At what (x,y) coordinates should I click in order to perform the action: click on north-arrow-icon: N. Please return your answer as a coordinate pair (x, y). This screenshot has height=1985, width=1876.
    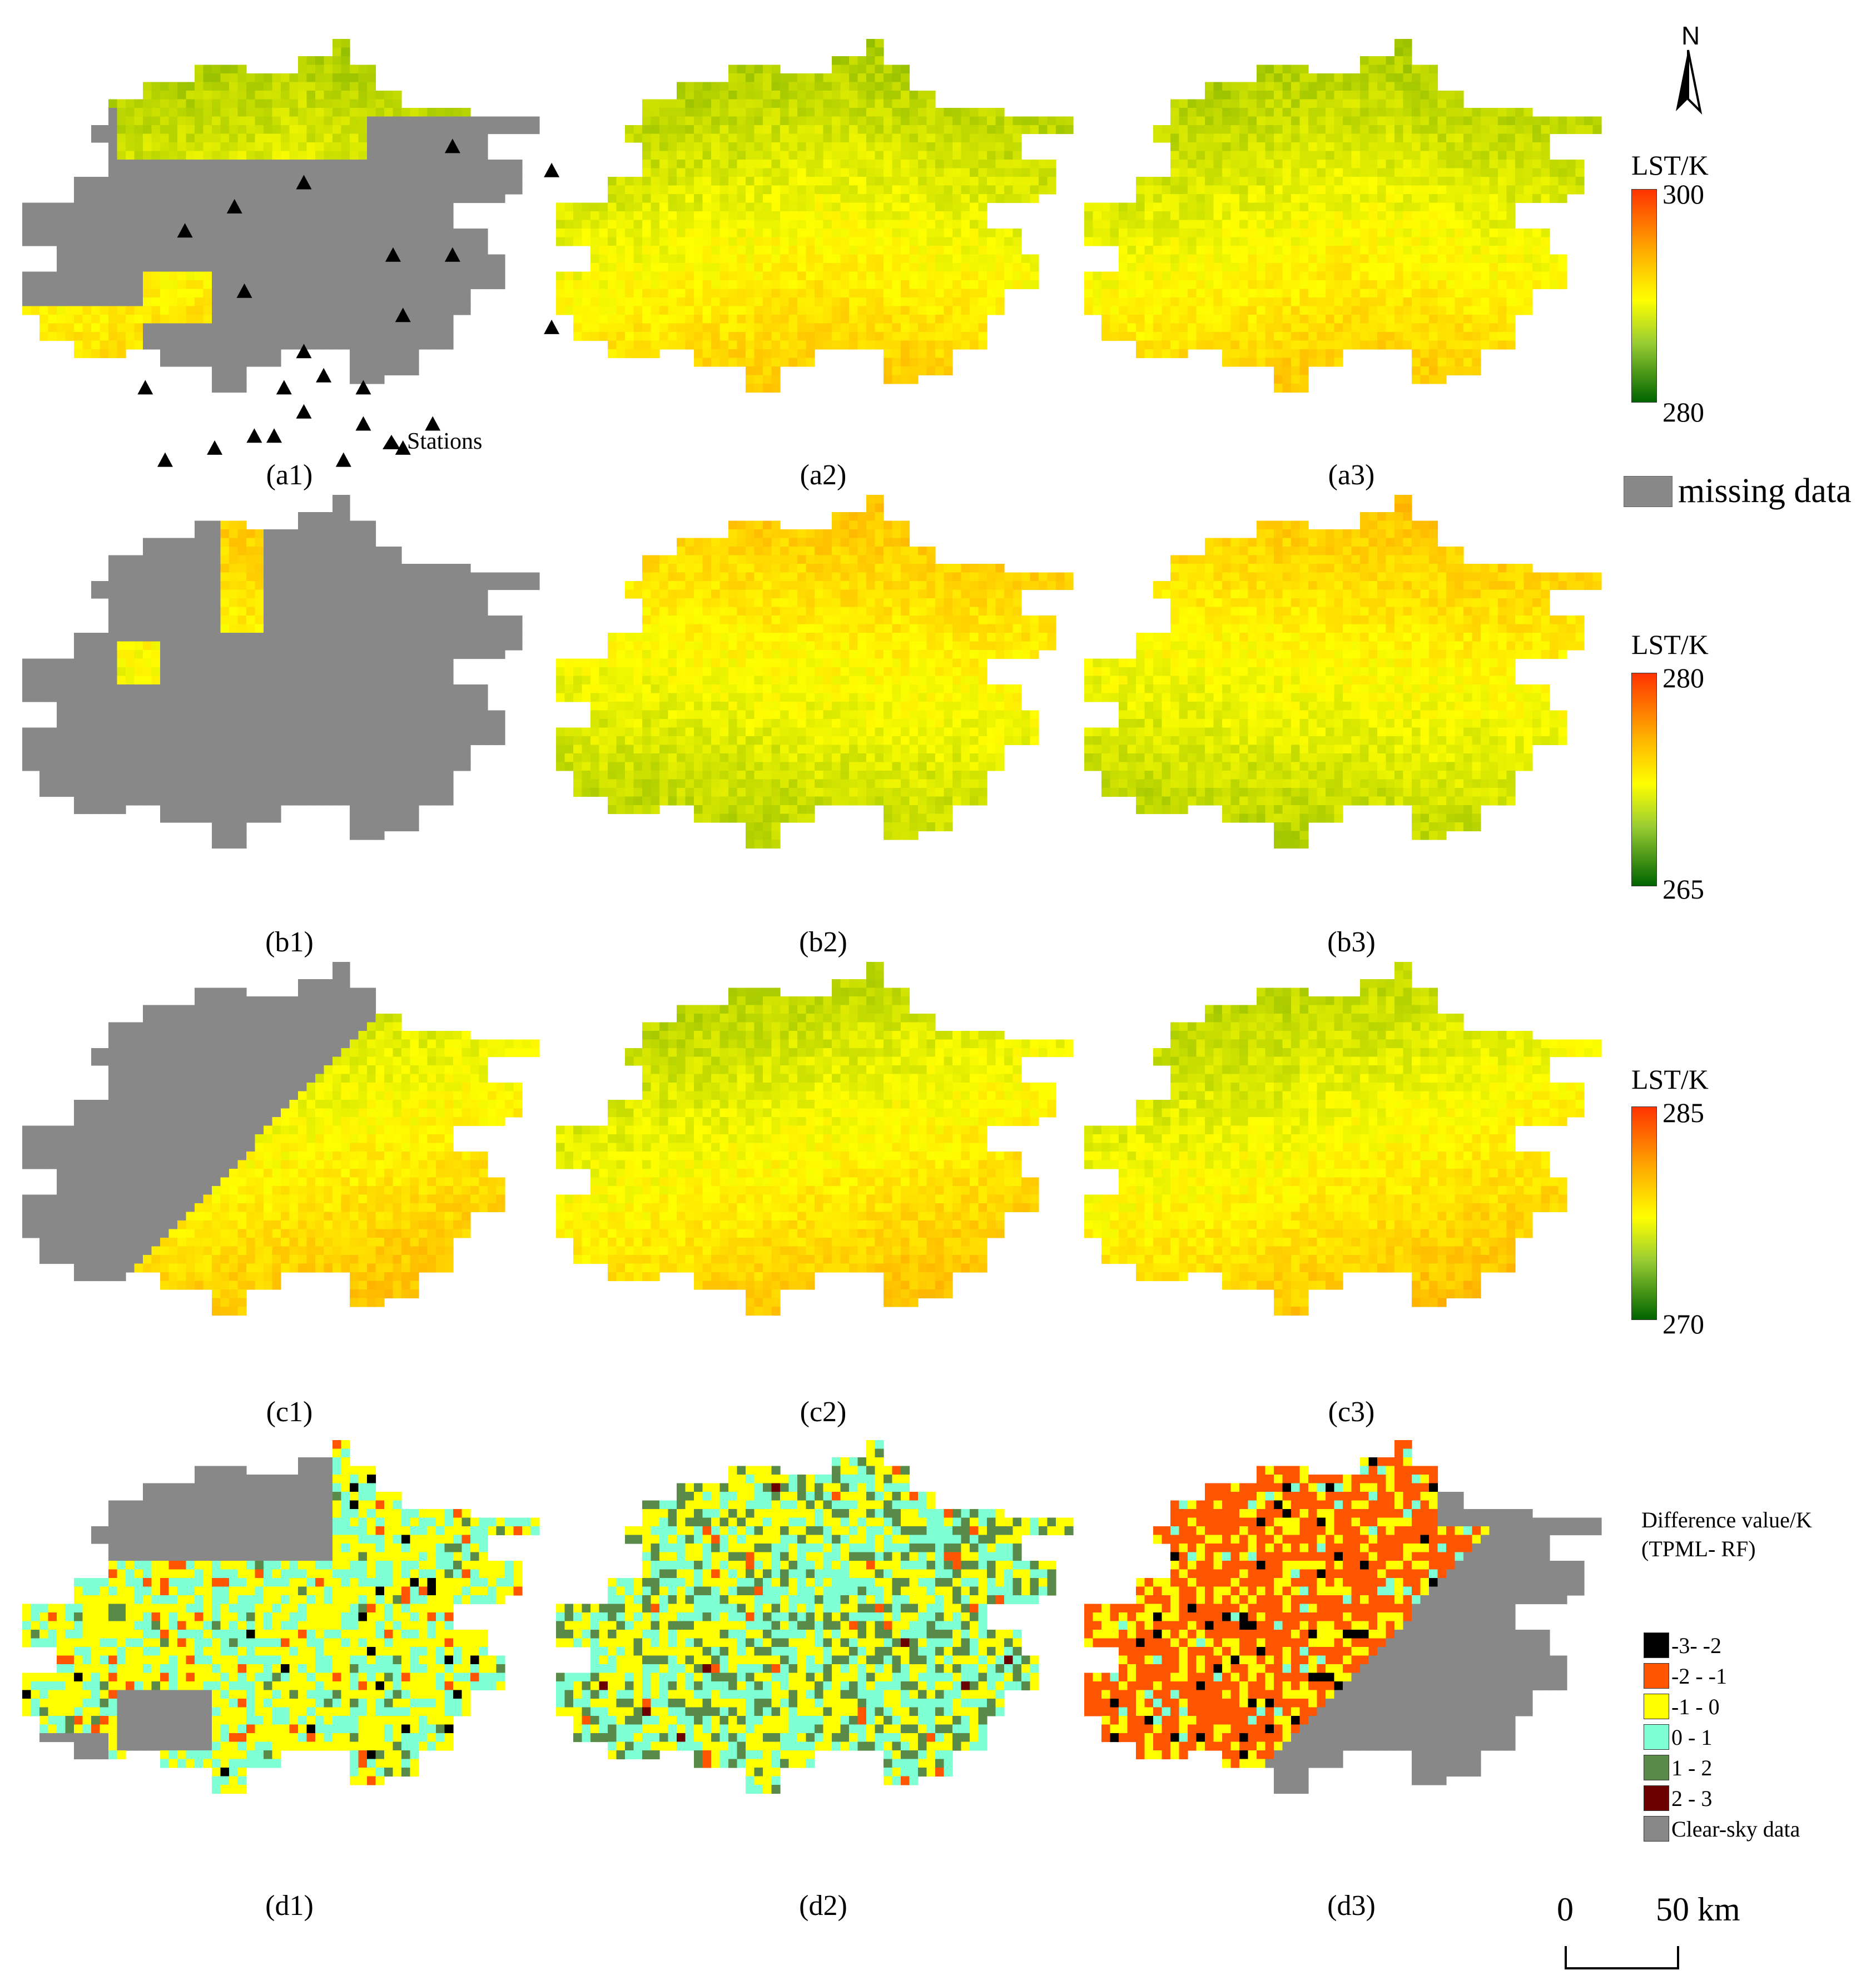
    Looking at the image, I should click on (1689, 68).